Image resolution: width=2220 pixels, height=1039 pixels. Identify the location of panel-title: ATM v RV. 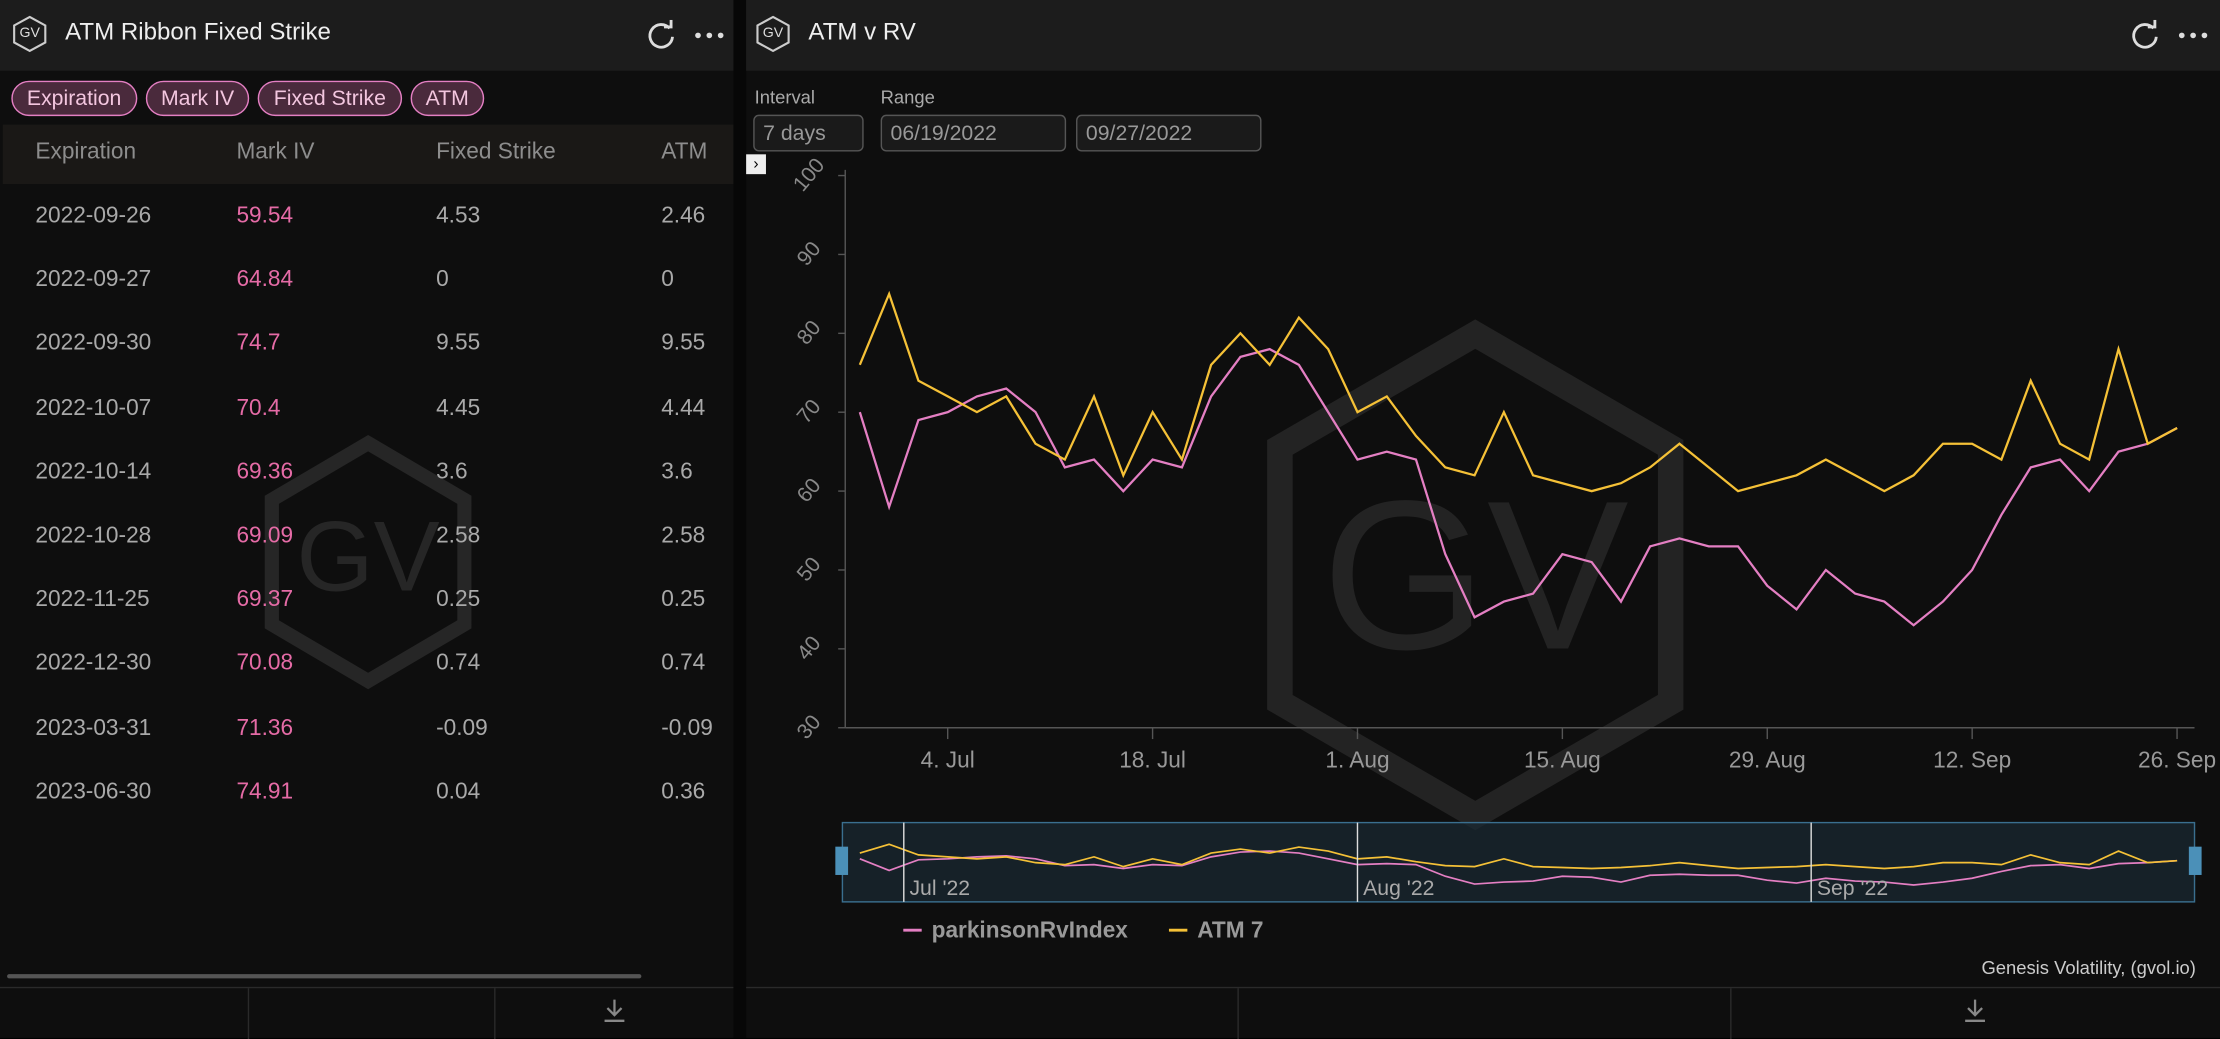
(862, 32).